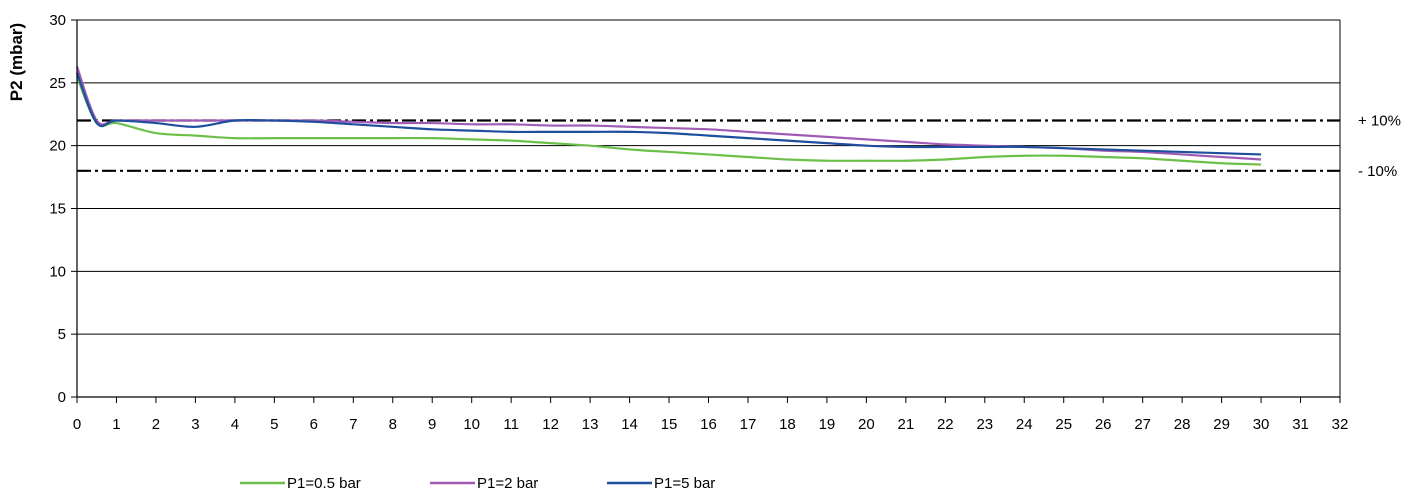  I want to click on x-tick-label: 17, so click(748, 424).